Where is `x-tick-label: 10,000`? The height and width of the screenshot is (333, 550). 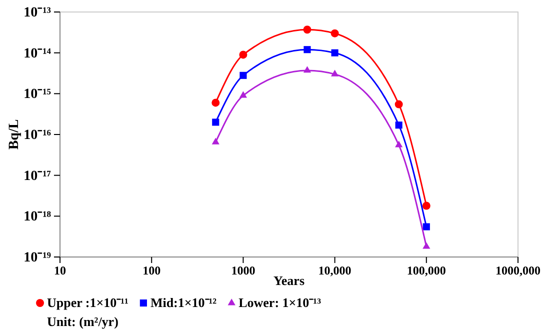
x-tick-label: 10,000 is located at coordinates (335, 271).